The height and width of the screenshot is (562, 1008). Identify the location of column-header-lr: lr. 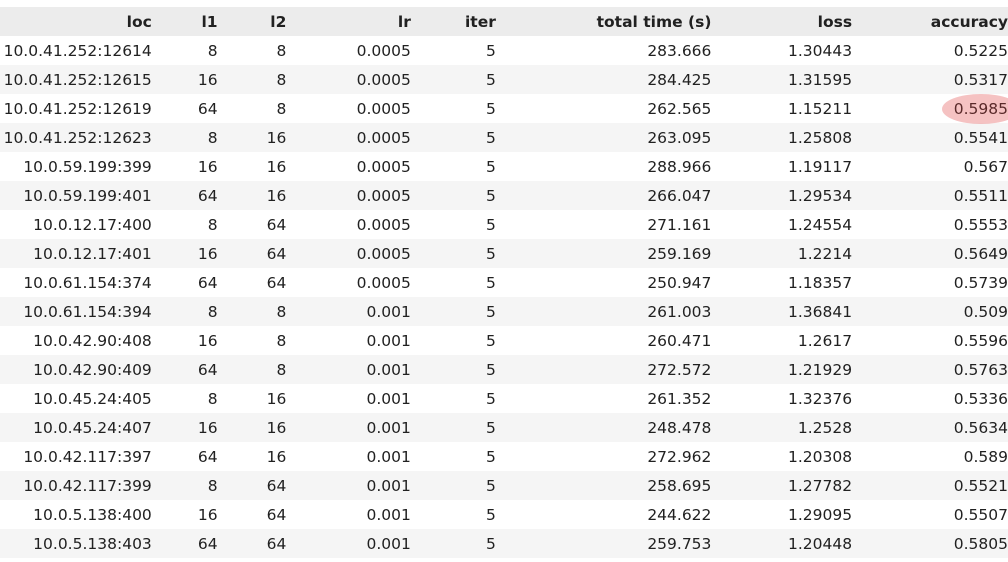
(404, 21).